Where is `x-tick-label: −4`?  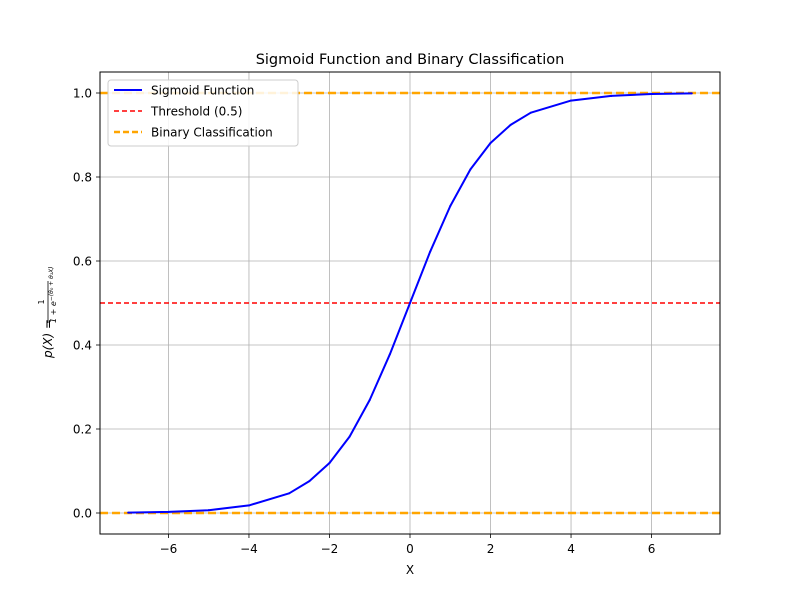
x-tick-label: −4 is located at coordinates (249, 549).